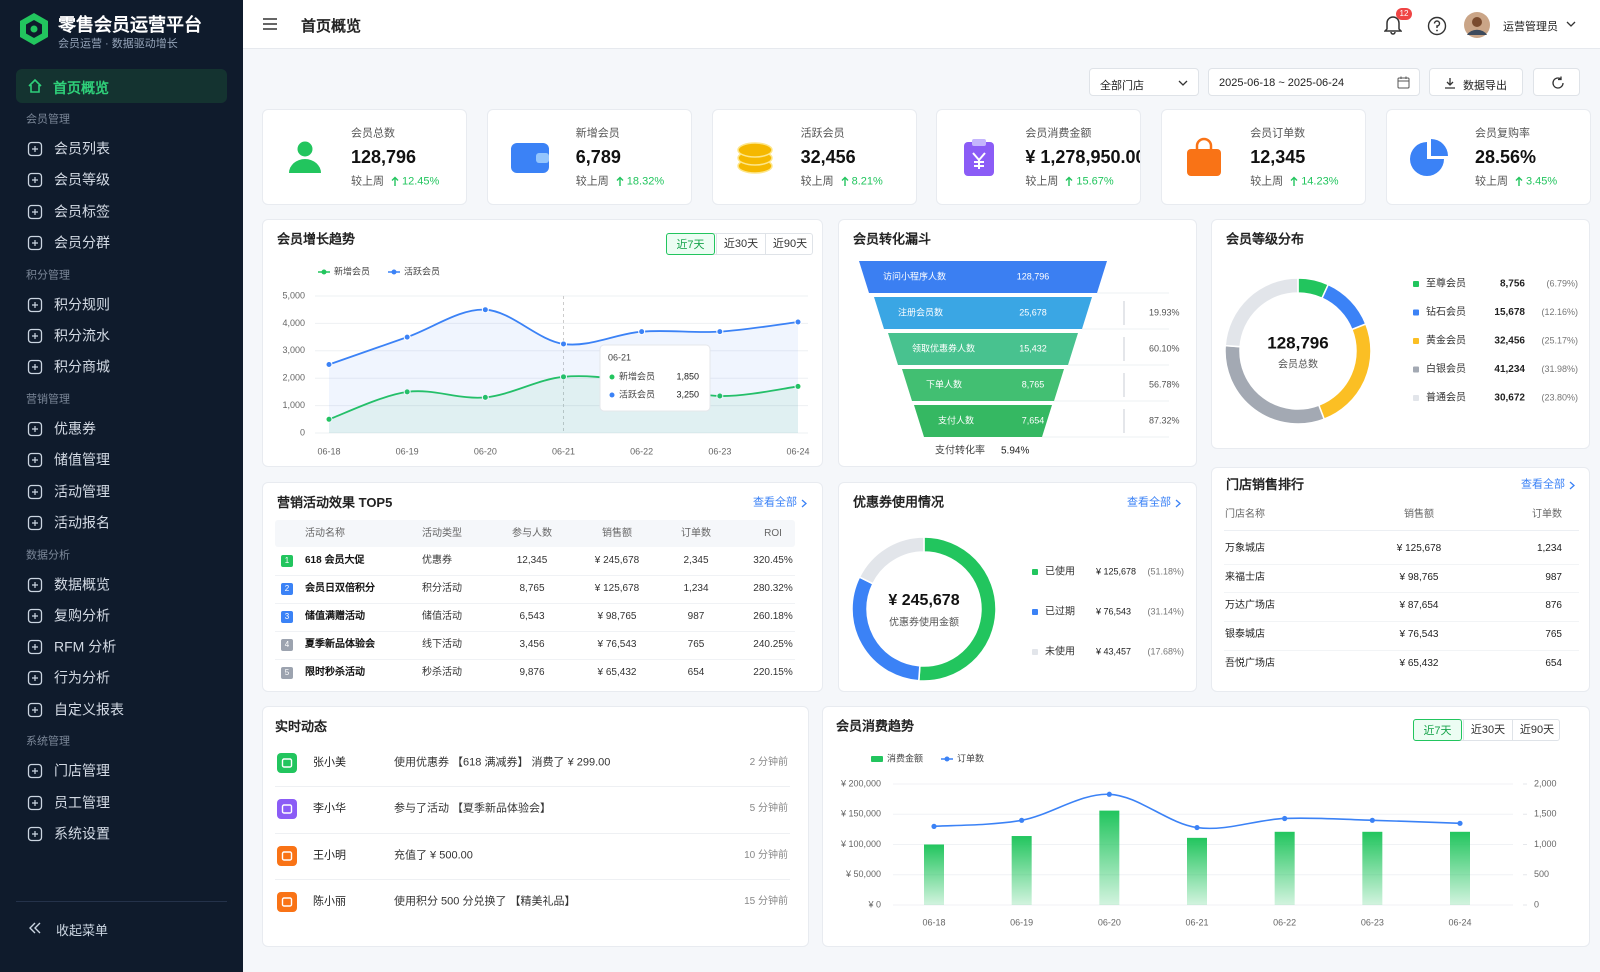  Describe the element at coordinates (1530, 27) in the screenshot. I see `user-name: 运营管理员` at that location.